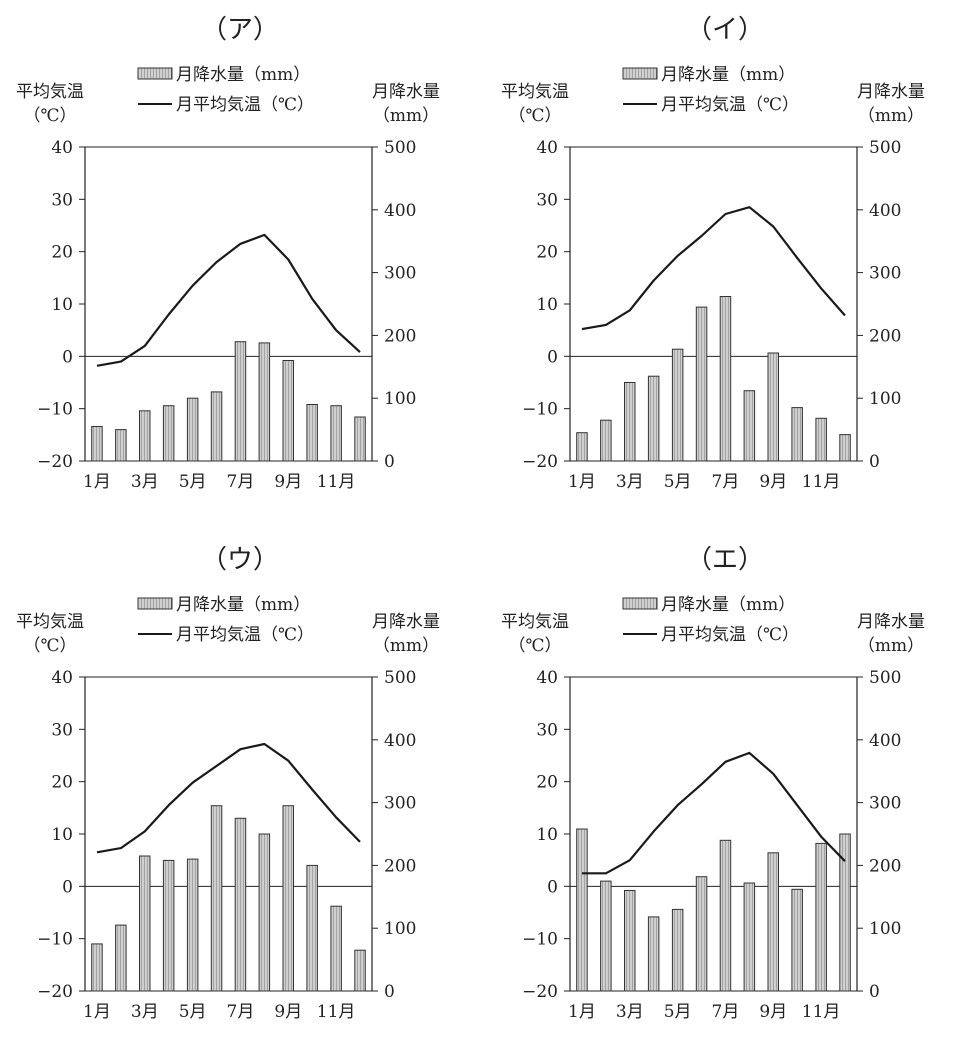 The height and width of the screenshot is (1060, 970). Describe the element at coordinates (725, 30) in the screenshot. I see `chart-title: （イ）` at that location.